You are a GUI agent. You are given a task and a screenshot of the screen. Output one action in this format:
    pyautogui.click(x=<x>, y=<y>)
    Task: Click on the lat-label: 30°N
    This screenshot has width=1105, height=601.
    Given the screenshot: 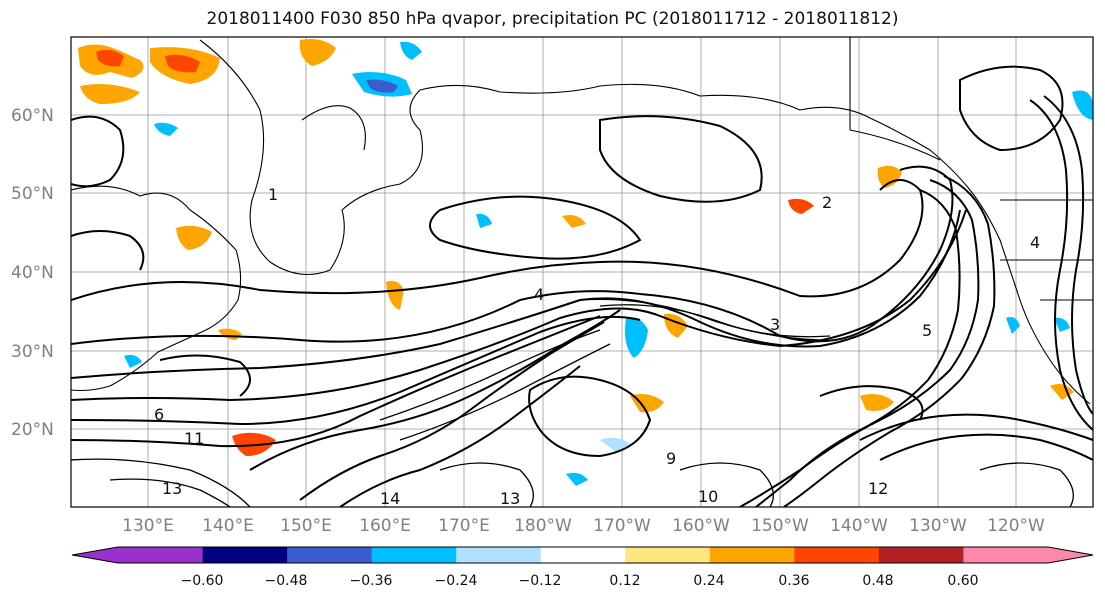 What is the action you would take?
    pyautogui.click(x=32, y=352)
    